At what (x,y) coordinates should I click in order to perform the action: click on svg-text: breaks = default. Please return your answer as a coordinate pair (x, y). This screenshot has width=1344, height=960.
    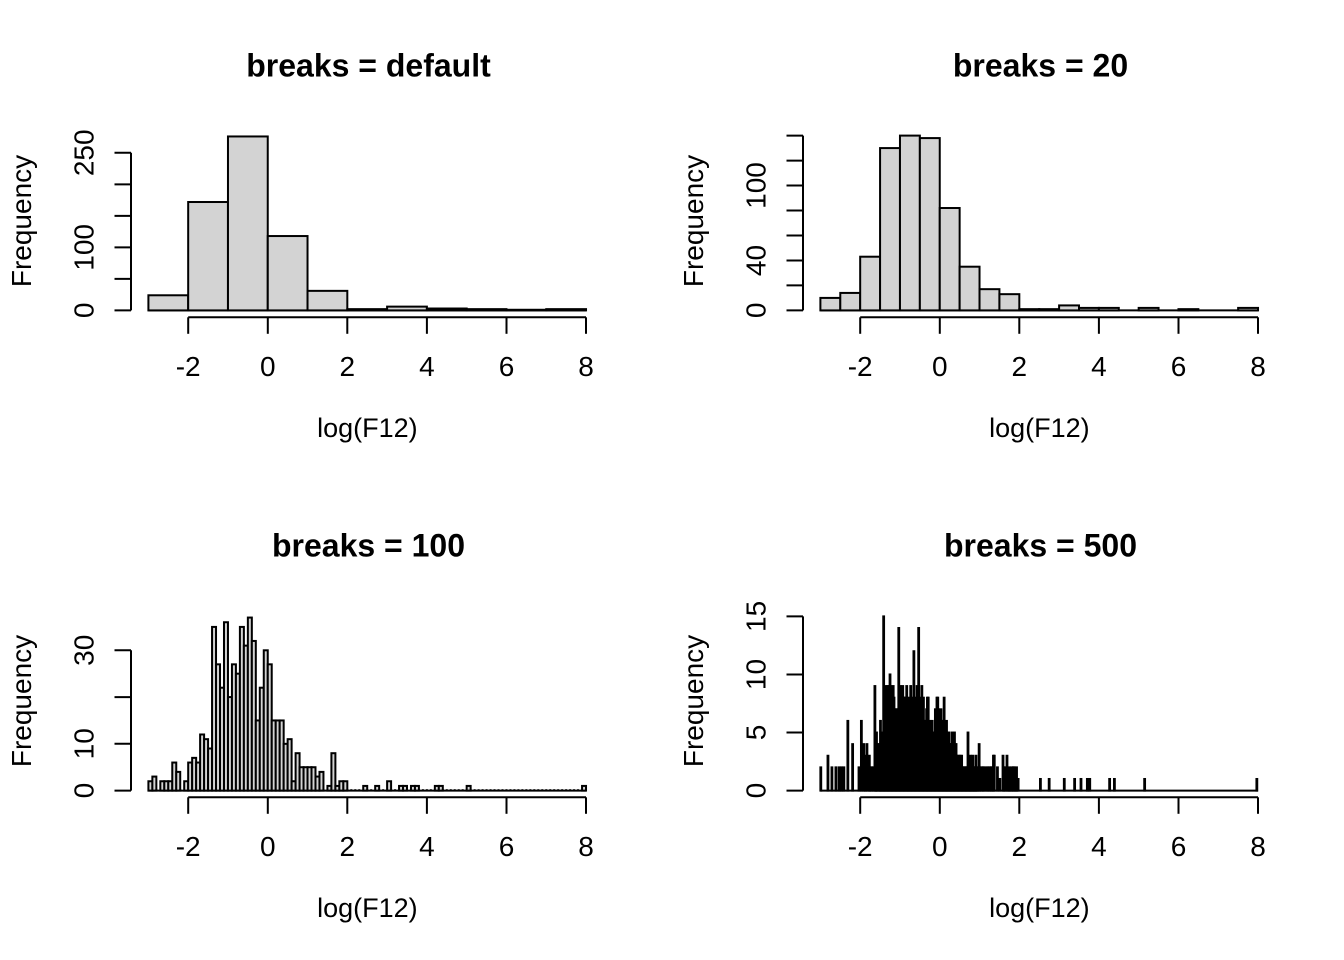
    Looking at the image, I should click on (368, 65).